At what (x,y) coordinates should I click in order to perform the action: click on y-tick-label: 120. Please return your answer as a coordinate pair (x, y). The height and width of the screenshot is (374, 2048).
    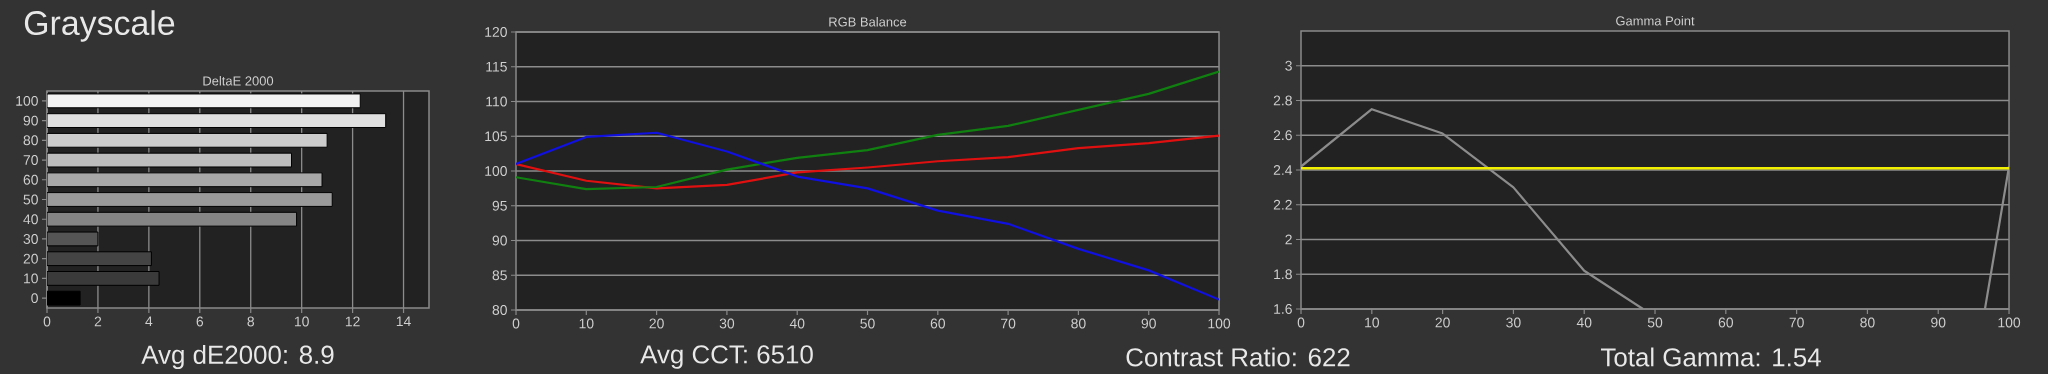
    Looking at the image, I should click on (496, 32).